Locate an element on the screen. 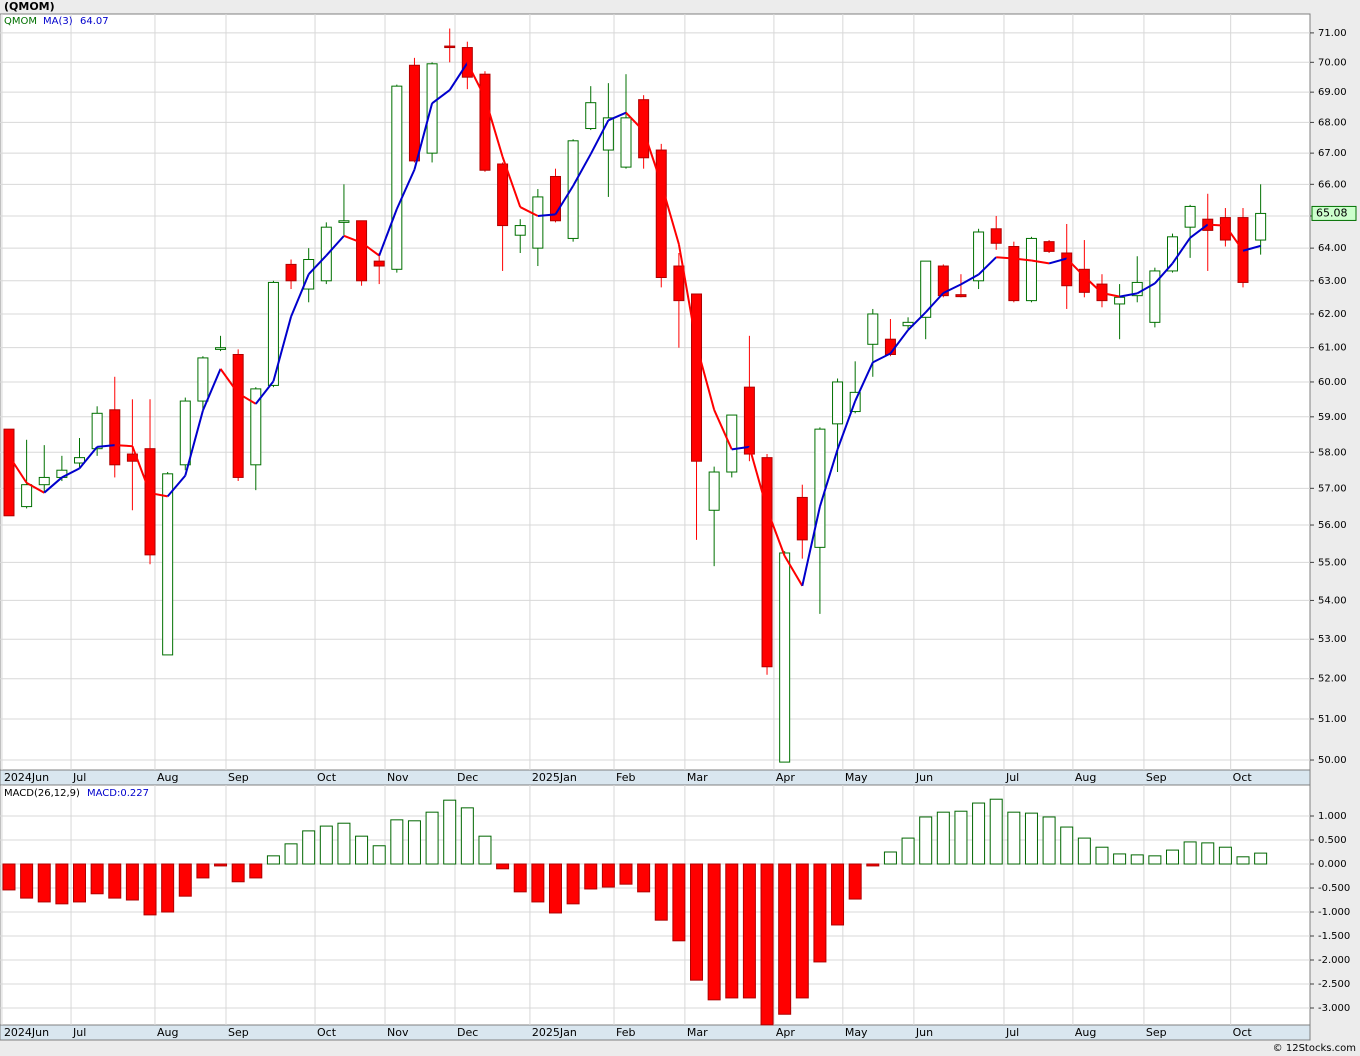 This screenshot has height=1056, width=1360. y-tick-label: 52.00 is located at coordinates (1332, 679).